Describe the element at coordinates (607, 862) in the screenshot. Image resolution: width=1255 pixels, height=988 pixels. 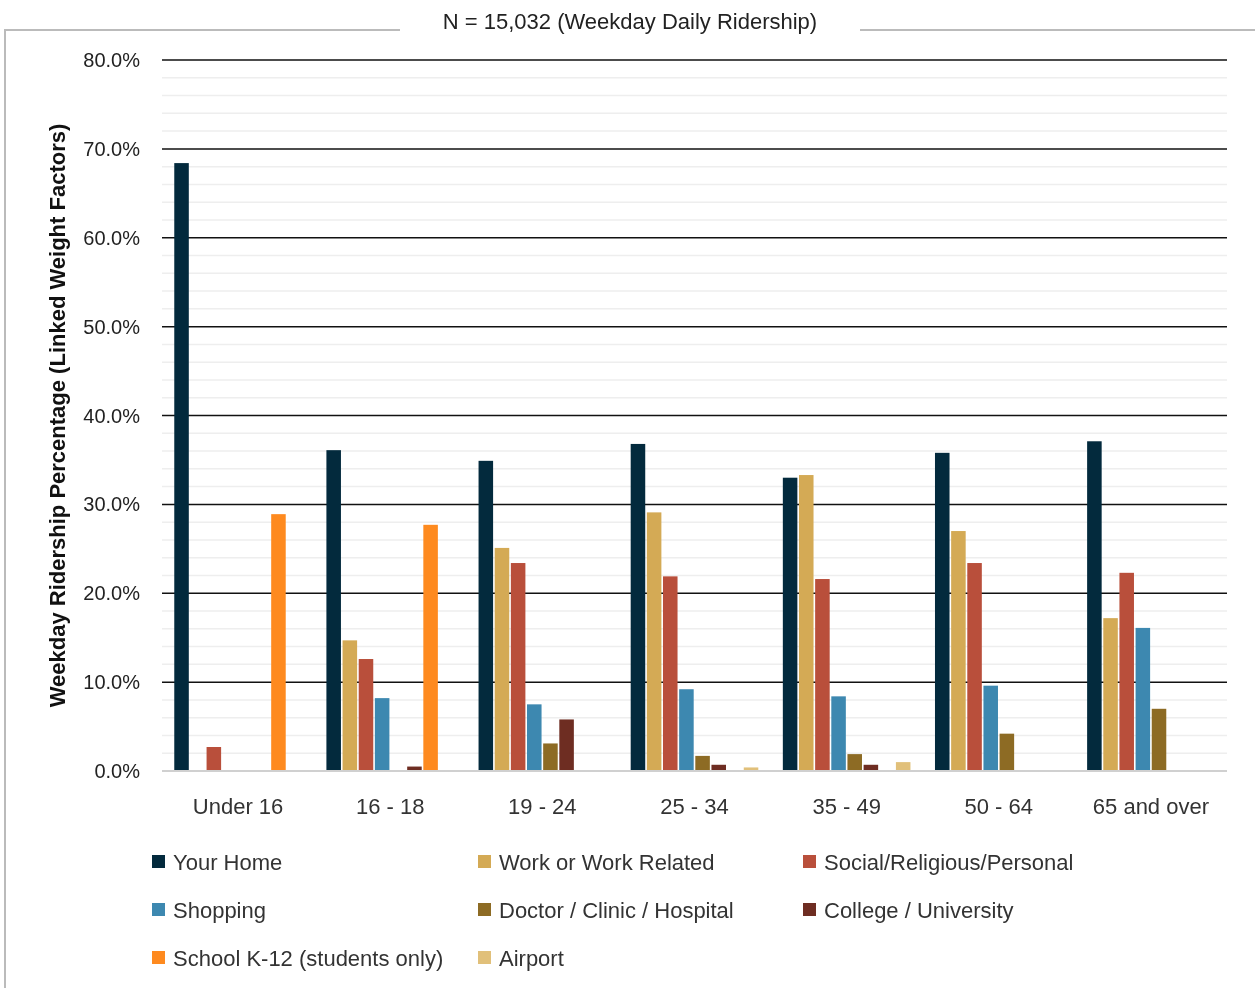
I see `legend-label: Work or Work Related` at that location.